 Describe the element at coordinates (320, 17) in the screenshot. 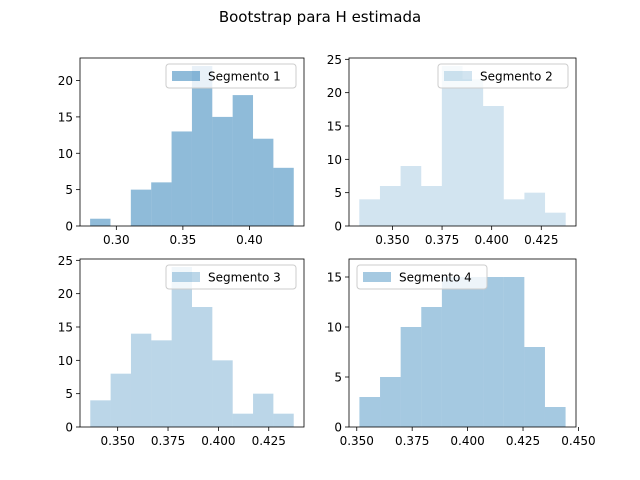

I see `figure-title: Bootstrap para H estimada` at that location.